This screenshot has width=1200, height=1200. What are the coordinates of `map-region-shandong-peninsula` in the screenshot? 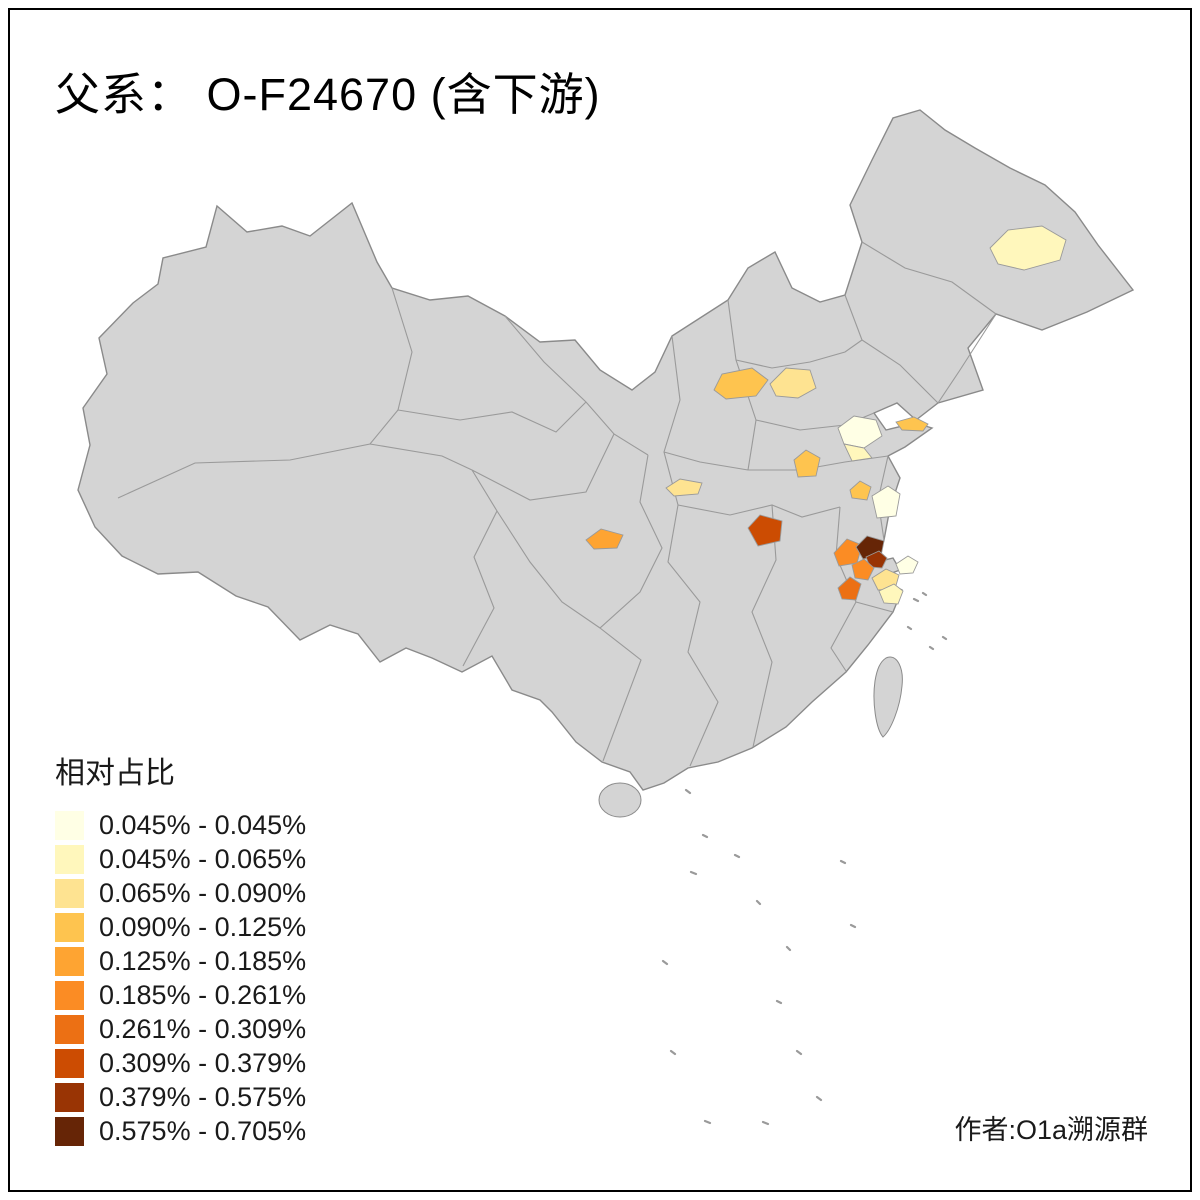 It's located at (912, 424).